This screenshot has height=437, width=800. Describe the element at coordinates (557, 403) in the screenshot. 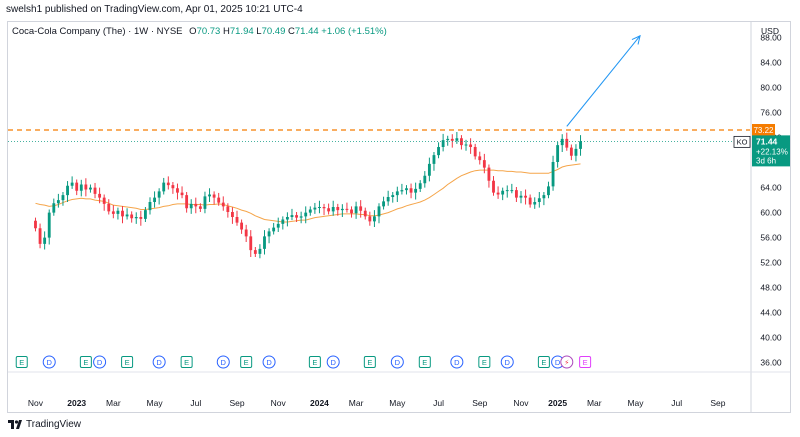

I see `time-tick-label: 2025` at that location.